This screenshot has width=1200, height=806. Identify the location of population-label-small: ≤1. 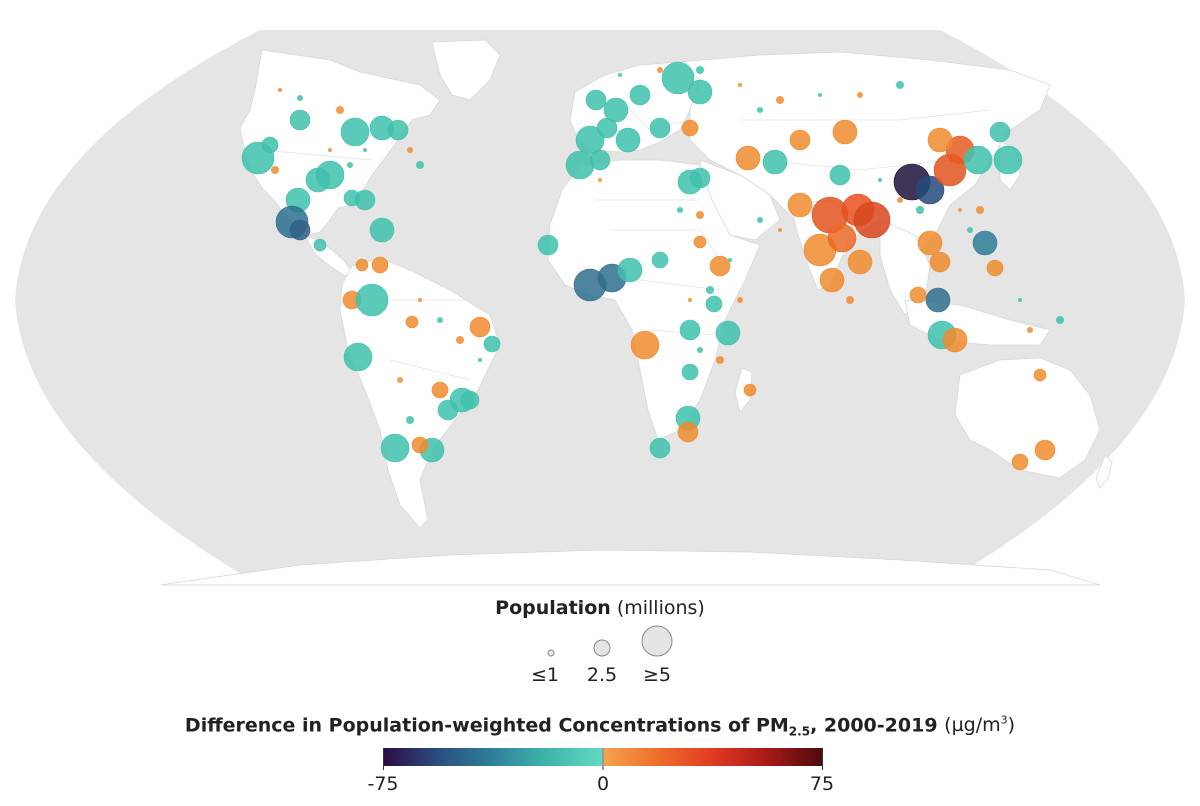
(545, 675).